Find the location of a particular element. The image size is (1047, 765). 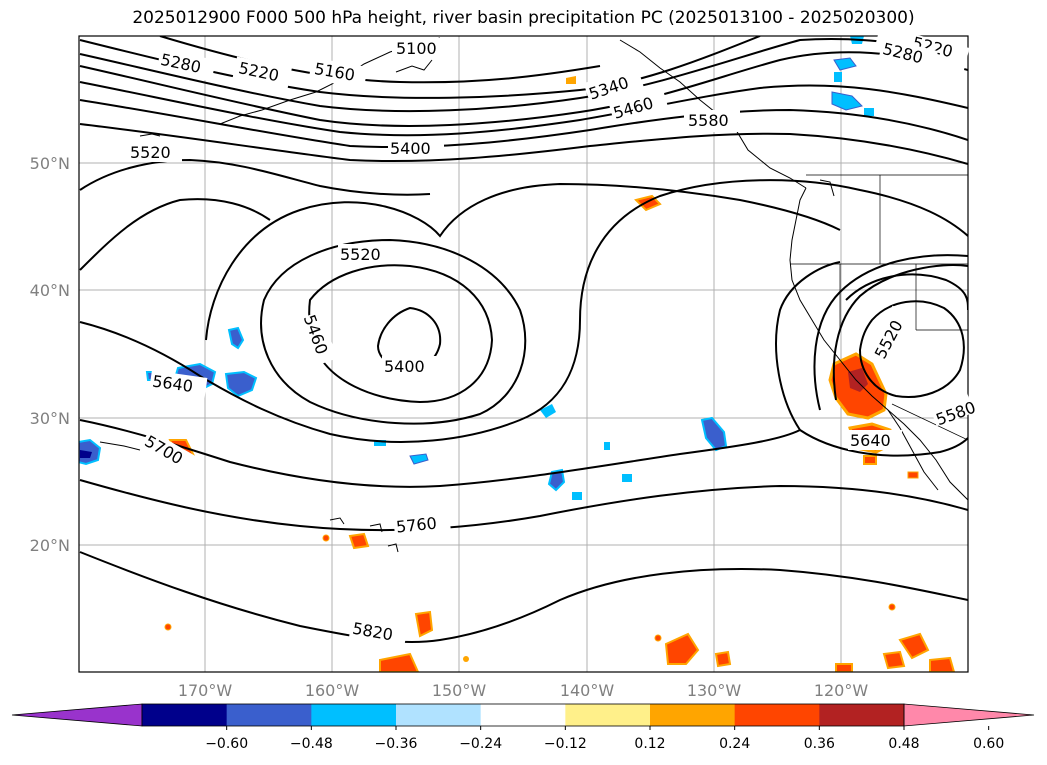

latitude-axis: 50°N 40°N 30°N 20°N is located at coordinates (50, 354).